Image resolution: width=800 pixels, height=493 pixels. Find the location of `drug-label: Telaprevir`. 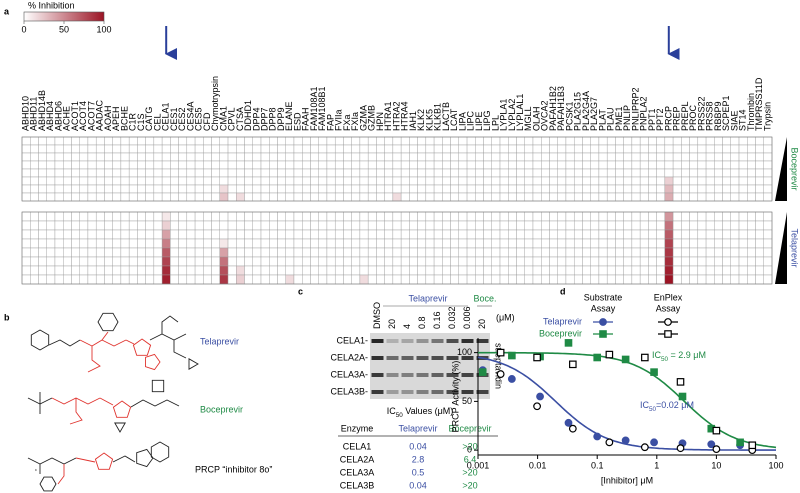

drug-label: Telaprevir is located at coordinates (795, 247).